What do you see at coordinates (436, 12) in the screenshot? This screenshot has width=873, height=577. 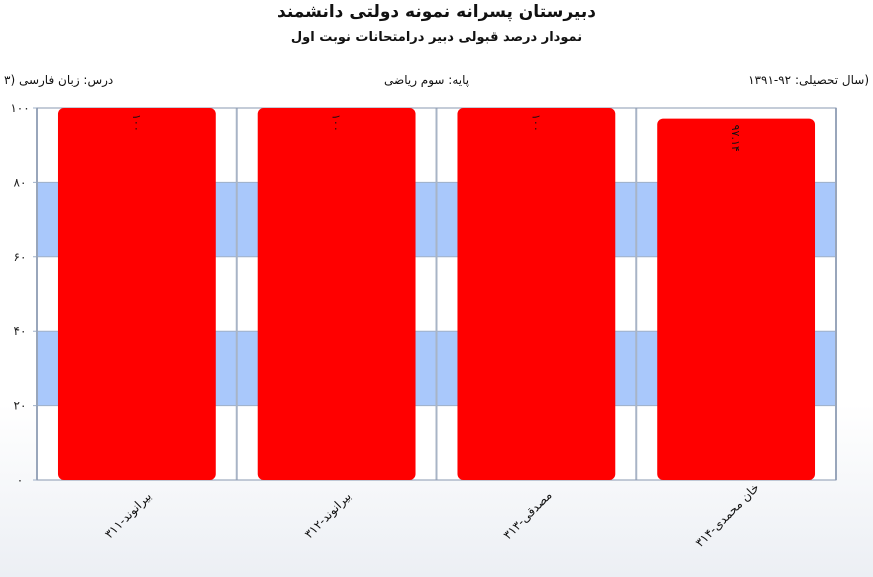 I see `chart-title: دبیرستان پسرانه نمونه دولتی دانشمند` at bounding box center [436, 12].